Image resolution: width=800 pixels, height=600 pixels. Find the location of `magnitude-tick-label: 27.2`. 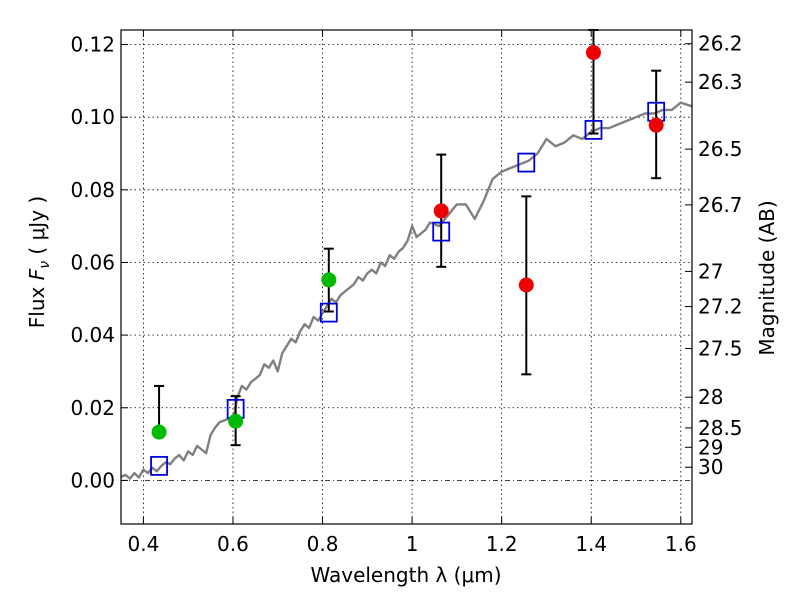

magnitude-tick-label: 27.2 is located at coordinates (720, 307).